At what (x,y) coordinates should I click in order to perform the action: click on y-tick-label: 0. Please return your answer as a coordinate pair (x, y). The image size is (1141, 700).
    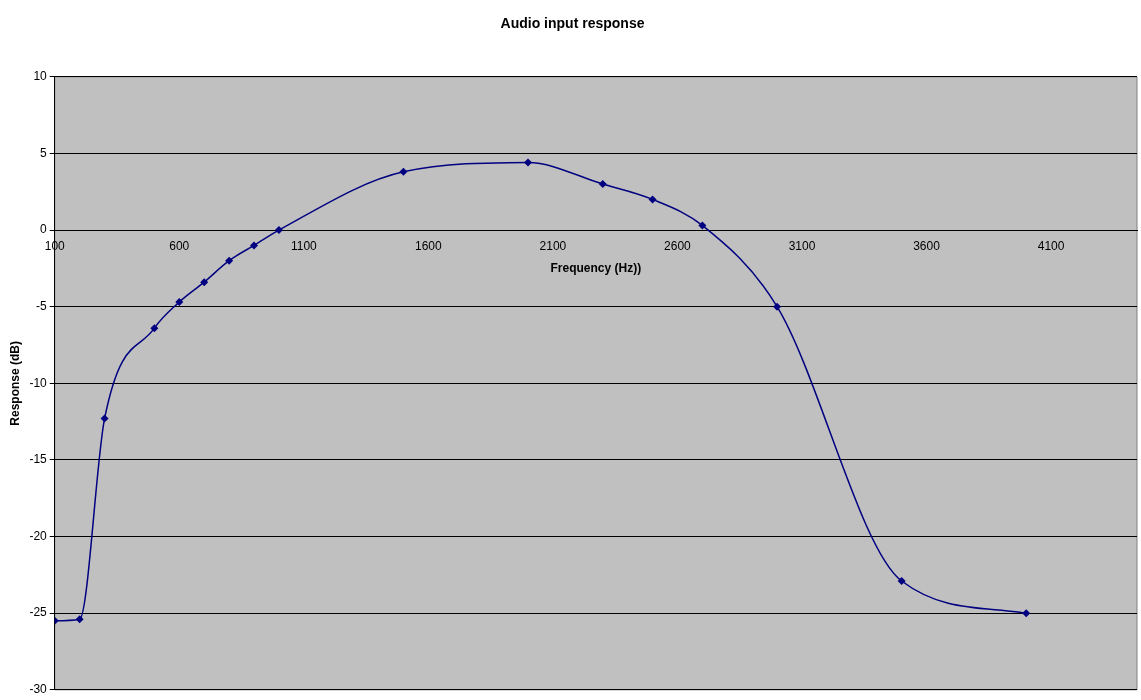
    Looking at the image, I should click on (44, 229).